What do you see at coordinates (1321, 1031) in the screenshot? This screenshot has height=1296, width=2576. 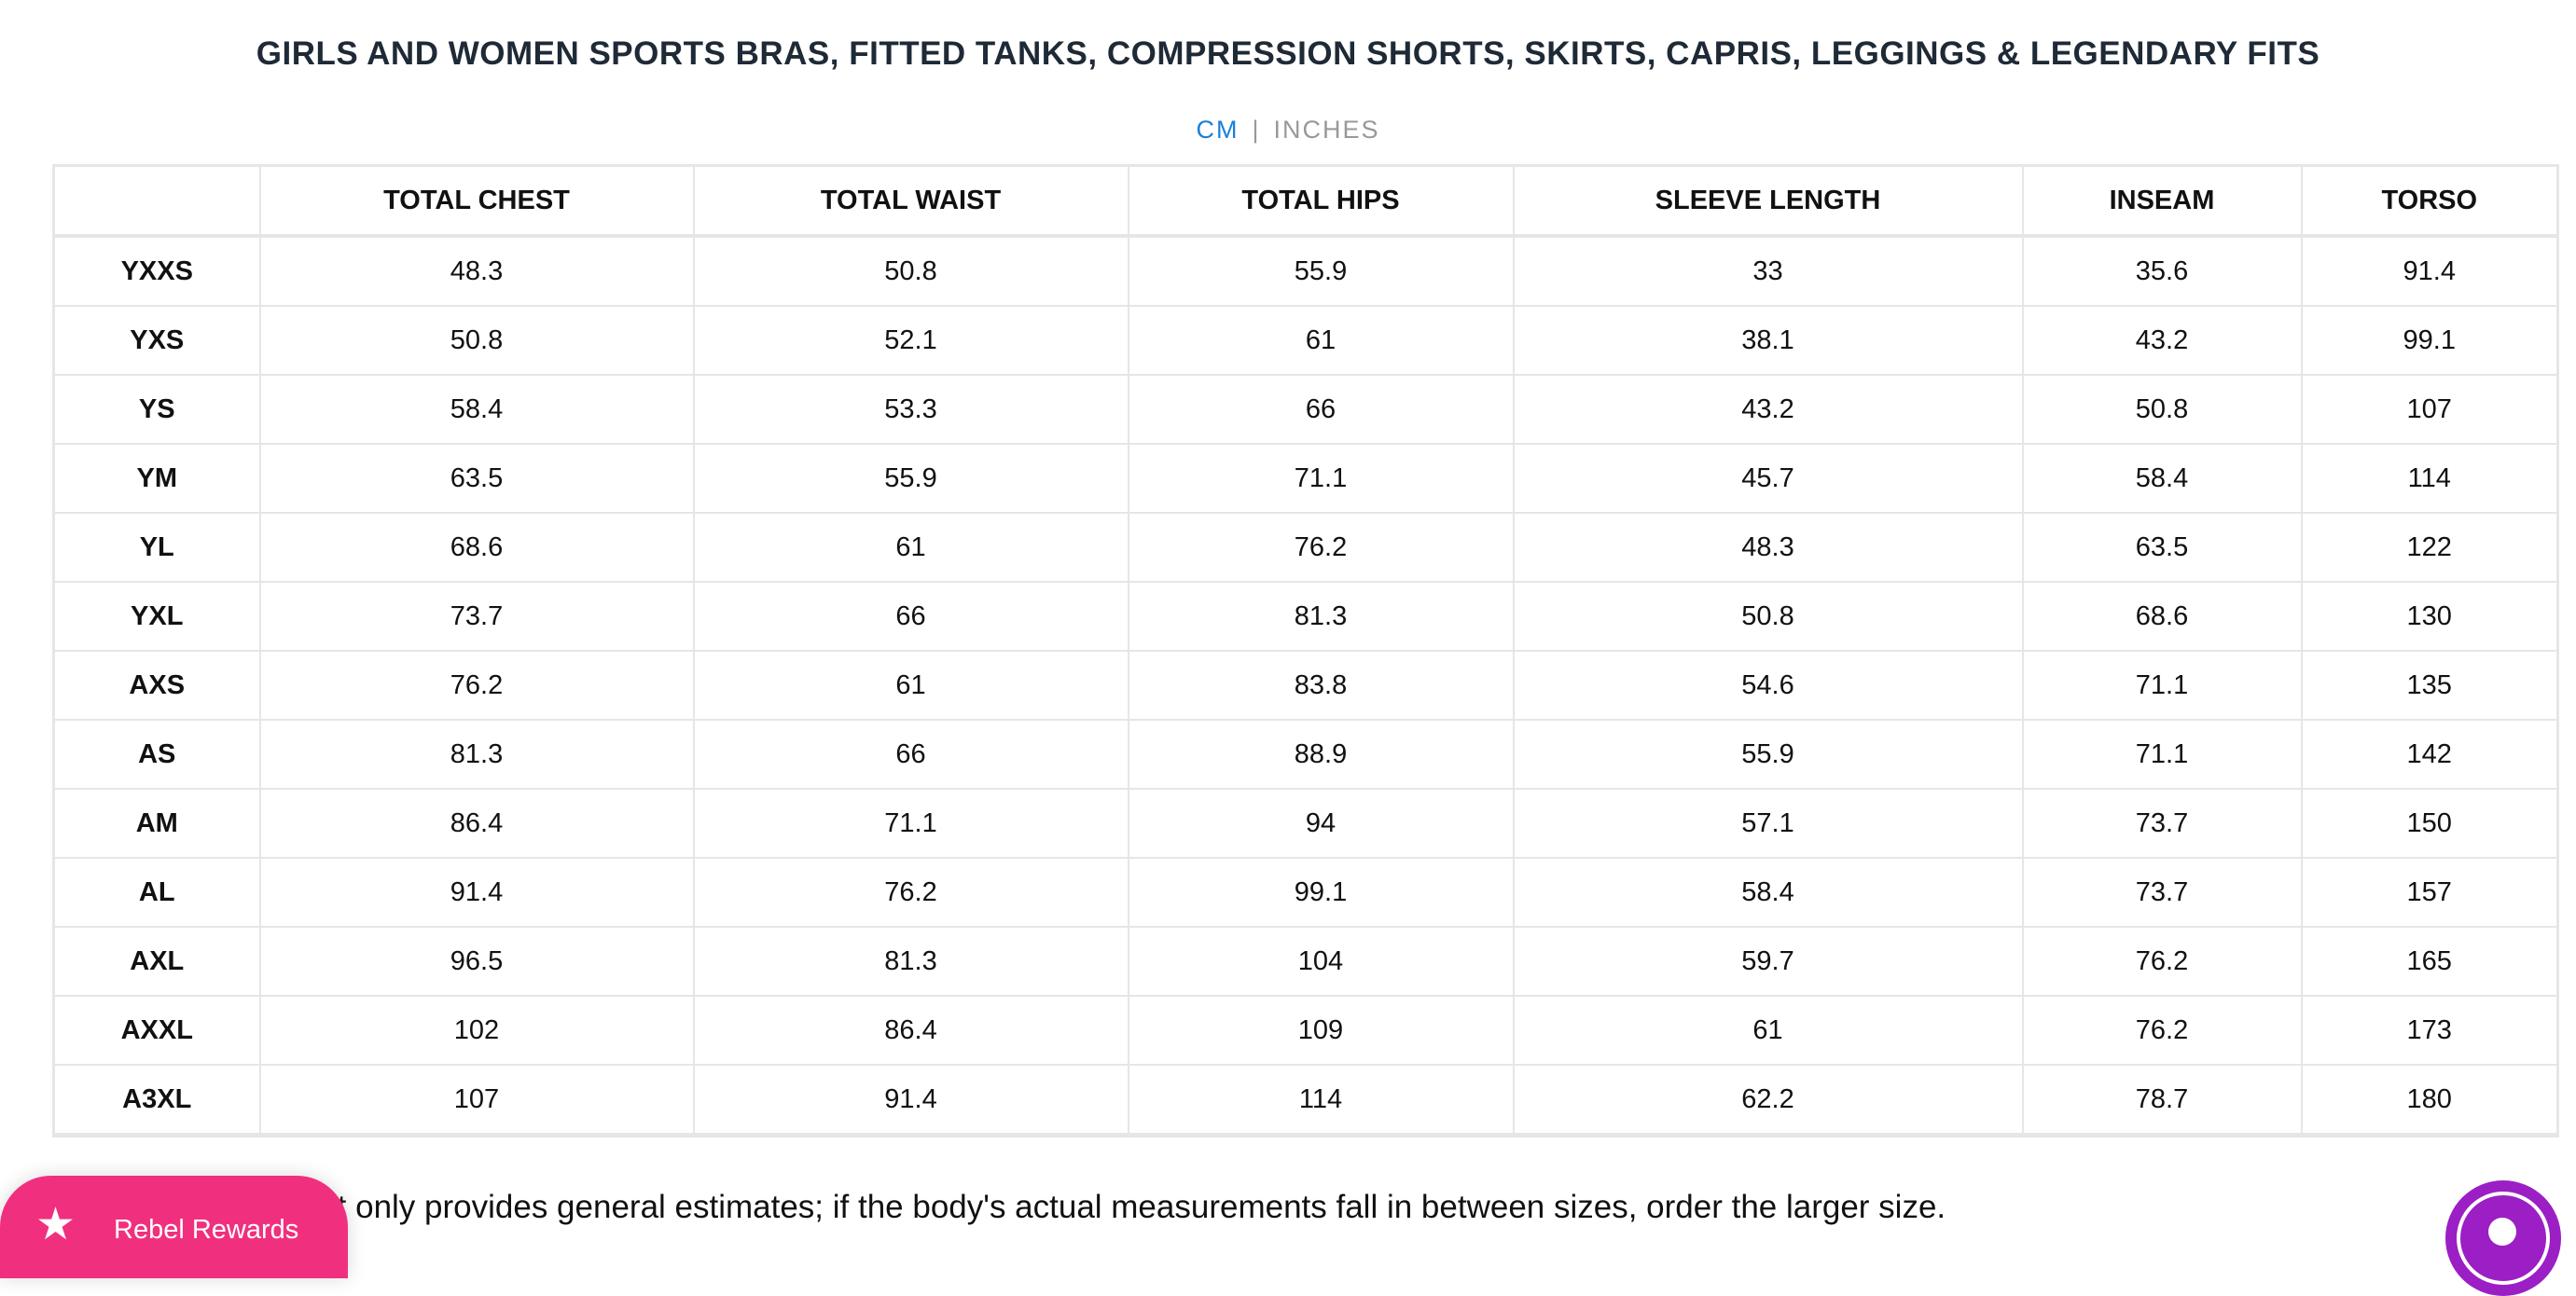 I see `measurement-cell: 109` at bounding box center [1321, 1031].